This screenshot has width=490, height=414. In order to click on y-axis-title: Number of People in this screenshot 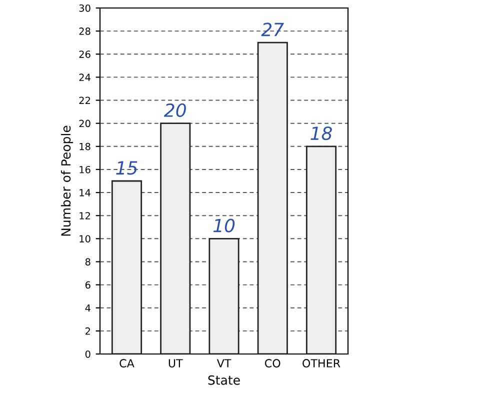, I will do `click(67, 181)`.